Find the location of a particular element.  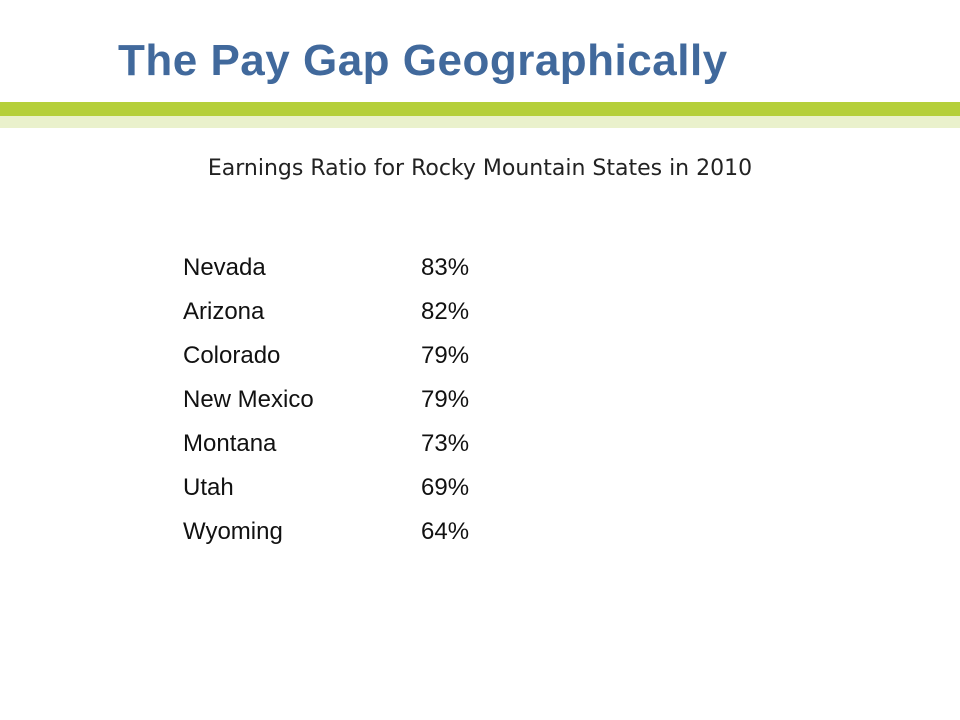

accent-bar-light is located at coordinates (480, 122).